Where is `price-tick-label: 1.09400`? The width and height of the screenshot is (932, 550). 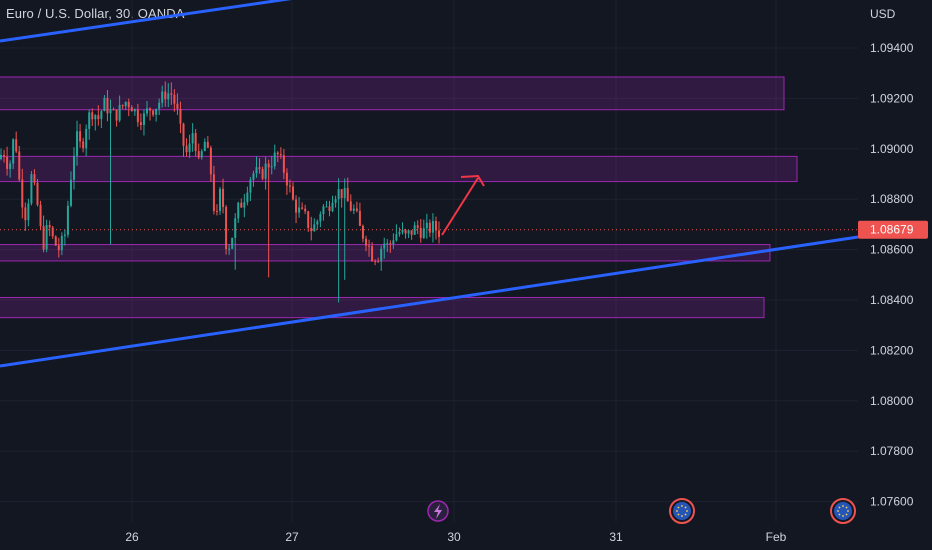 price-tick-label: 1.09400 is located at coordinates (892, 48).